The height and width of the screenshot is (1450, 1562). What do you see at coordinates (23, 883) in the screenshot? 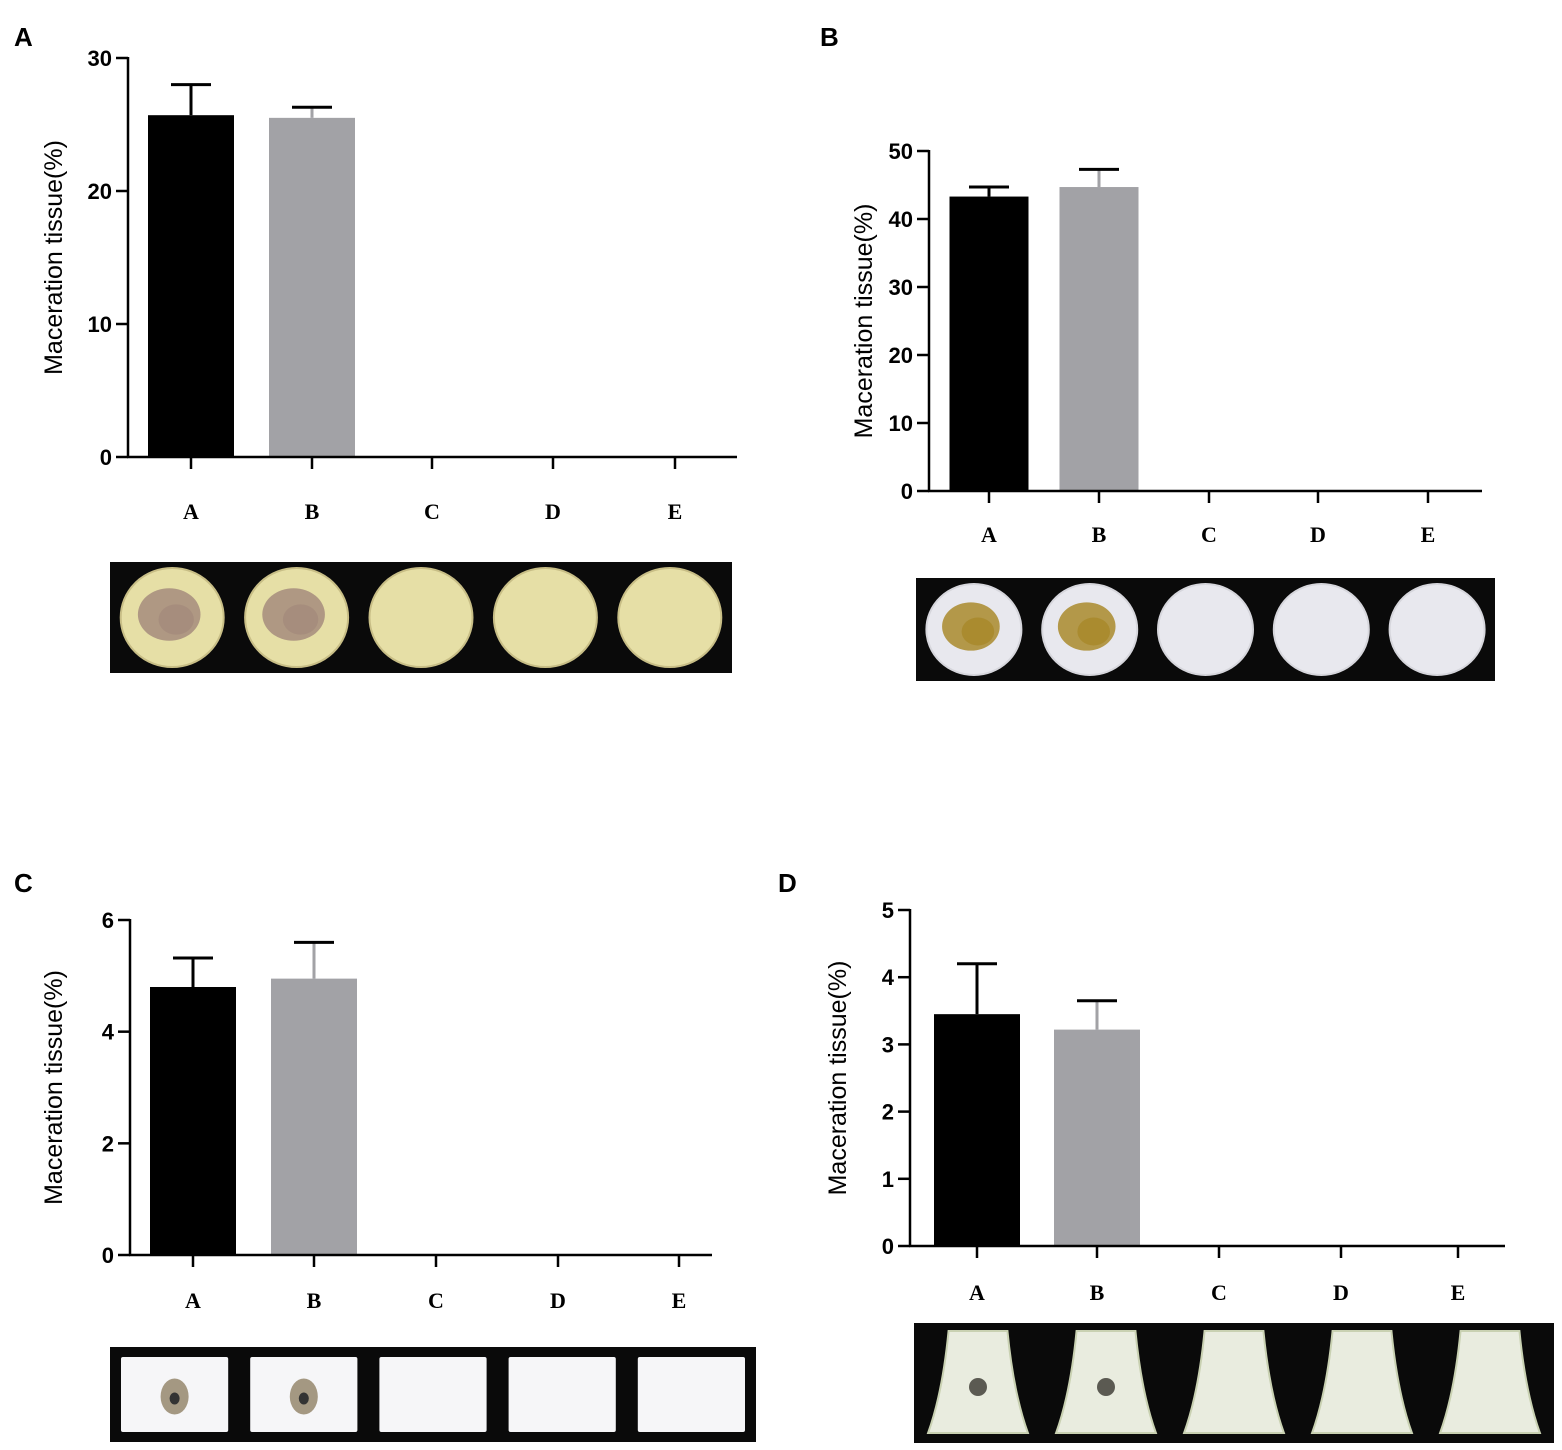
I see `panel-letter-c: C` at bounding box center [23, 883].